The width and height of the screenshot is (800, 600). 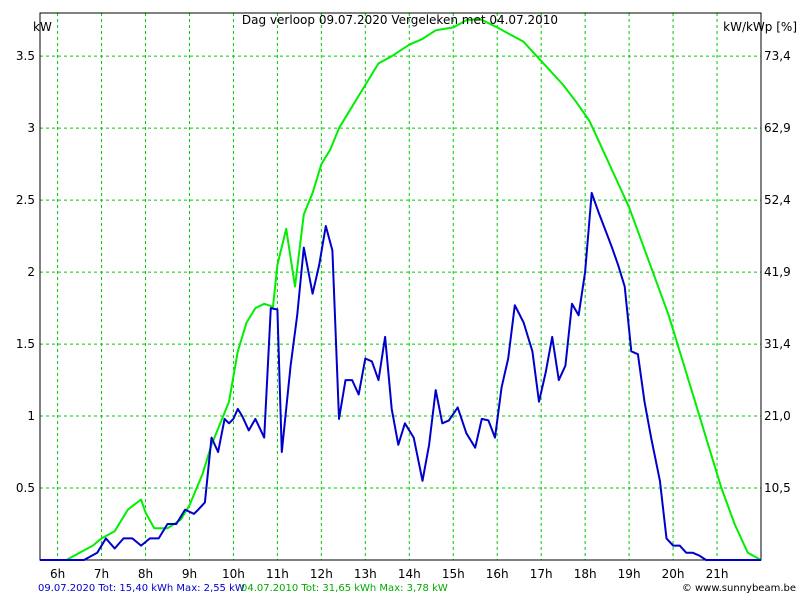 What do you see at coordinates (453, 574) in the screenshot?
I see `x-tick-label: 15h` at bounding box center [453, 574].